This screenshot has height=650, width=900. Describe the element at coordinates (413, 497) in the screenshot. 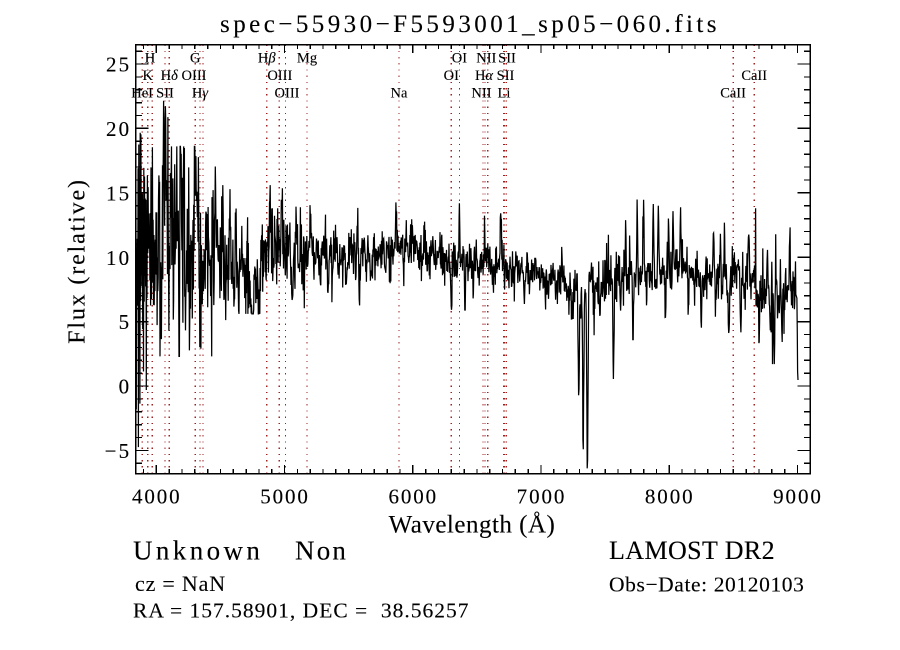

I see `svg-text: 6000` at that location.